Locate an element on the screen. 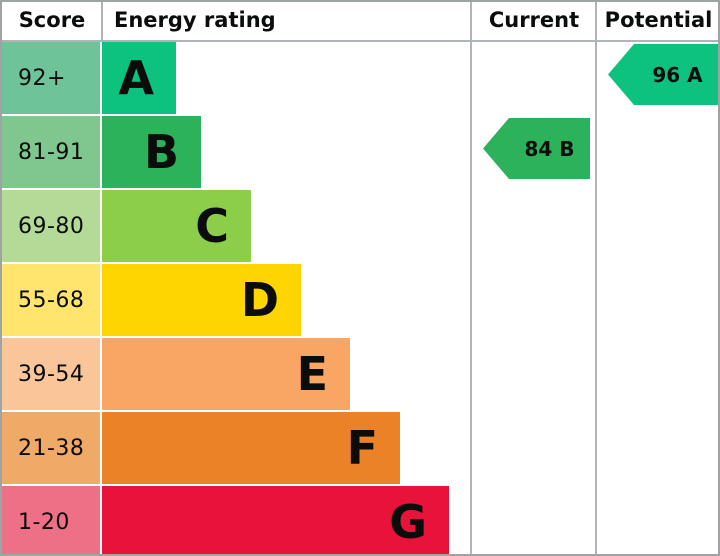 Image resolution: width=720 pixels, height=556 pixels. band-letter: A is located at coordinates (136, 78).